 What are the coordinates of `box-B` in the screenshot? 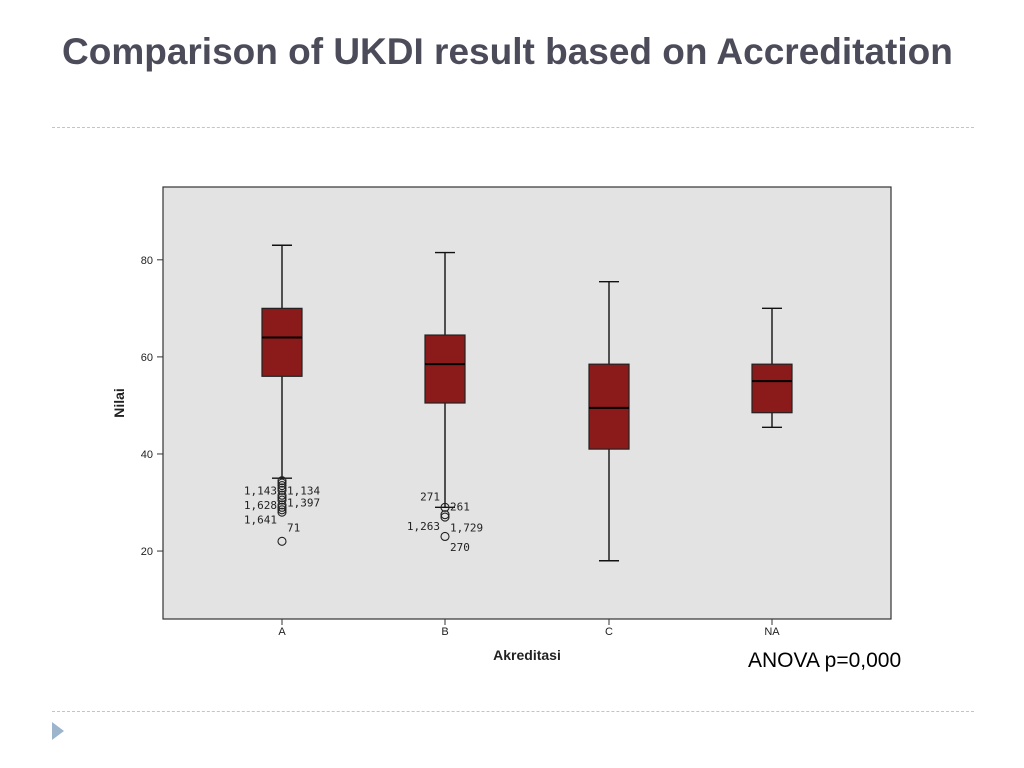 It's located at (445, 369).